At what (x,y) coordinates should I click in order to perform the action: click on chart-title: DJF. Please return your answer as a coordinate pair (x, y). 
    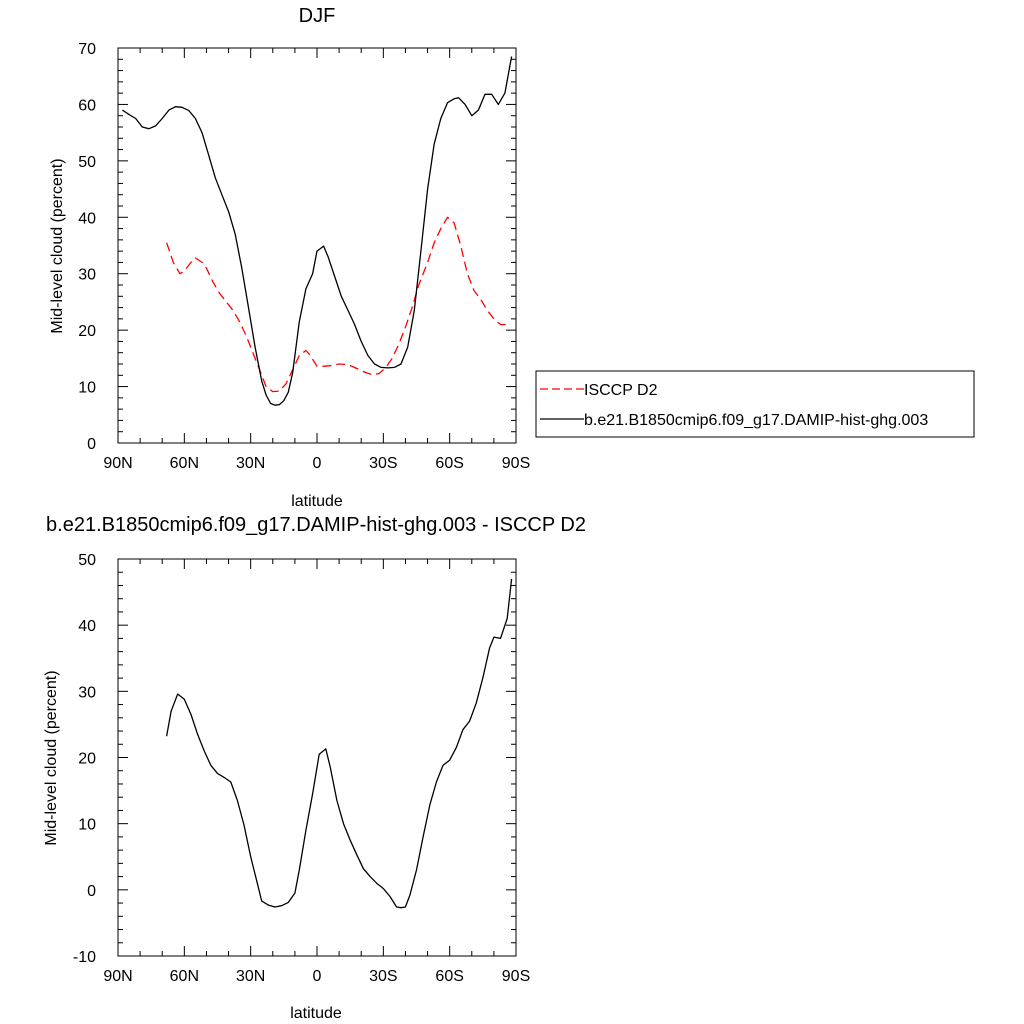
    Looking at the image, I should click on (317, 16).